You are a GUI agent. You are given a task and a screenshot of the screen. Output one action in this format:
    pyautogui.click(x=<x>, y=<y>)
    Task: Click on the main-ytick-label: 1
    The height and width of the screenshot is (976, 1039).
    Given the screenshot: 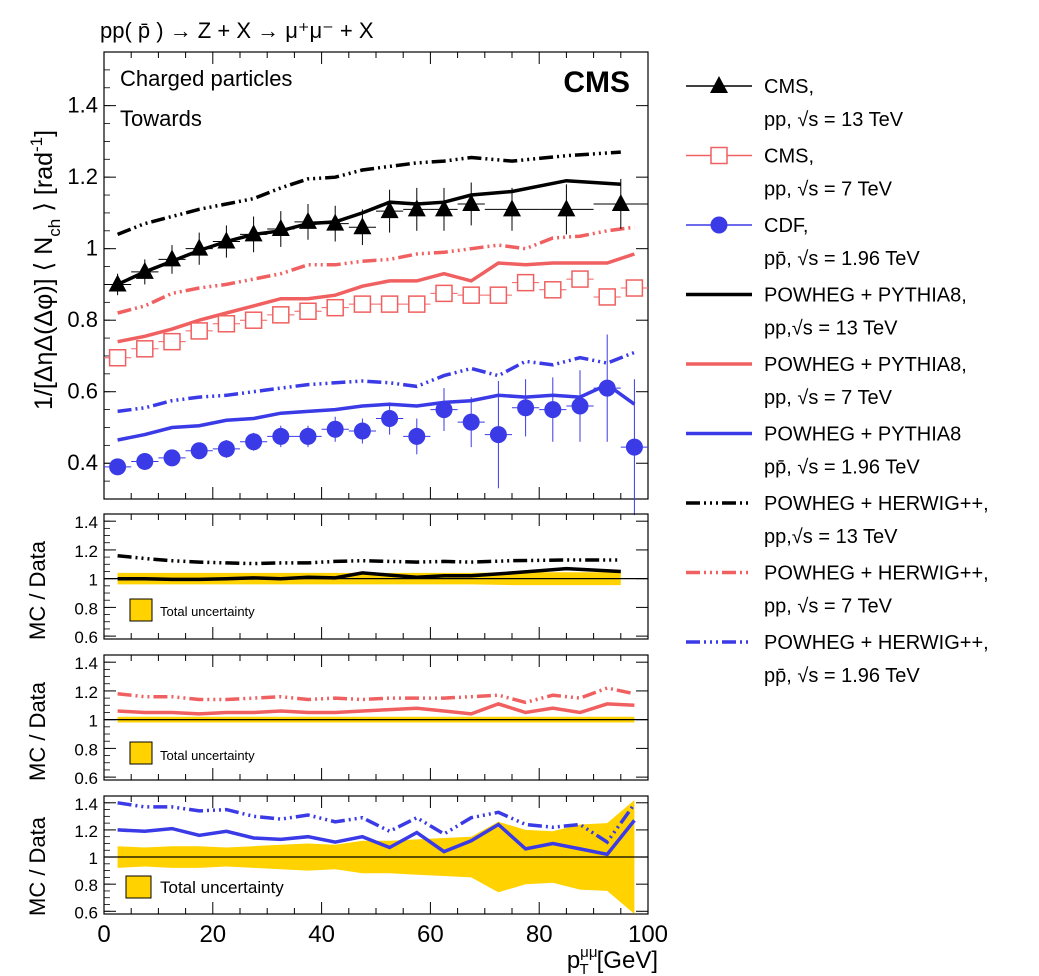 What is the action you would take?
    pyautogui.click(x=92, y=248)
    